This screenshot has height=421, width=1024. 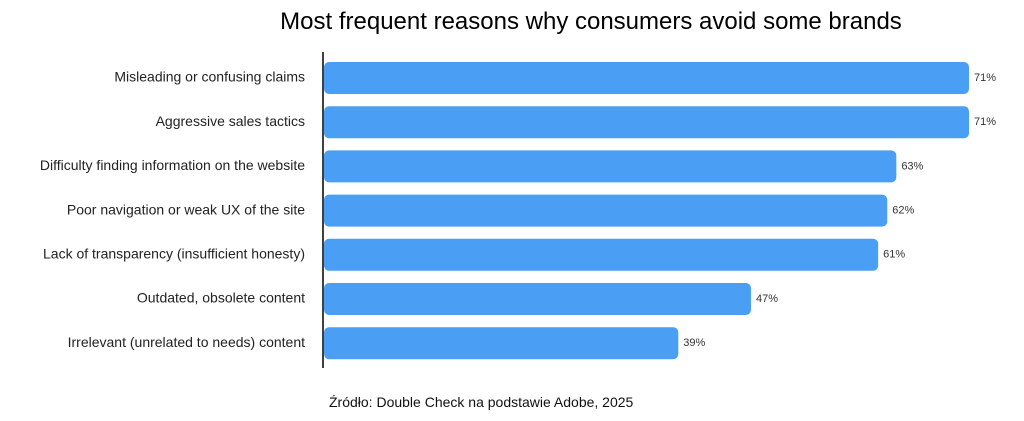 I want to click on data-label: 63%, so click(x=912, y=166).